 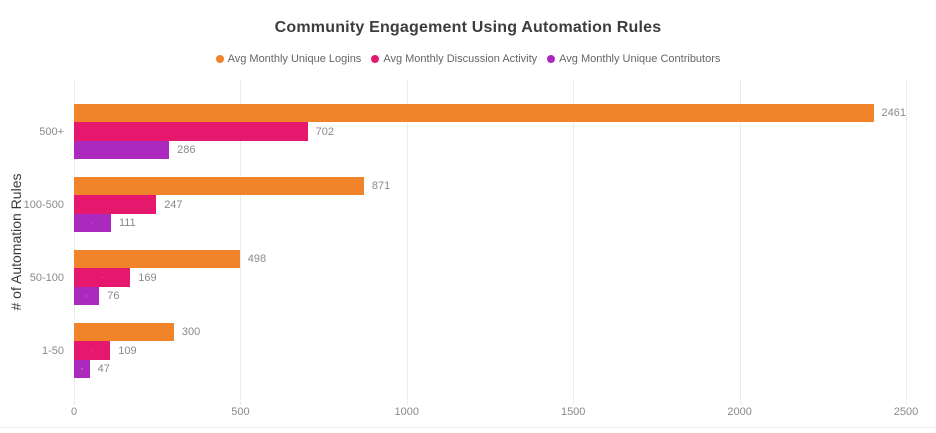 What do you see at coordinates (490, 186) in the screenshot?
I see `bar-row: 871` at bounding box center [490, 186].